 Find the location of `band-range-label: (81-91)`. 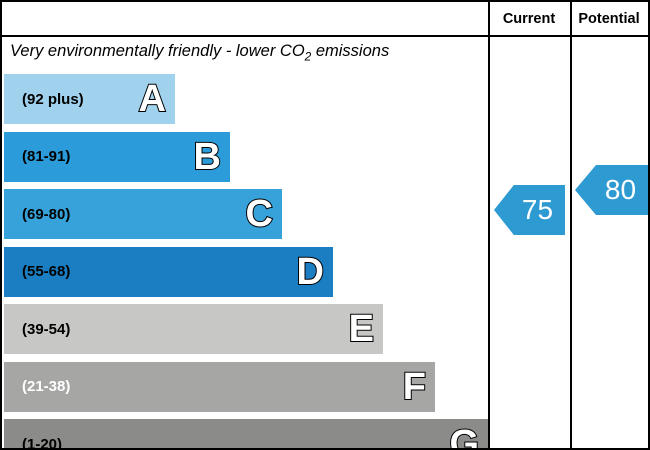

band-range-label: (81-91) is located at coordinates (46, 156).